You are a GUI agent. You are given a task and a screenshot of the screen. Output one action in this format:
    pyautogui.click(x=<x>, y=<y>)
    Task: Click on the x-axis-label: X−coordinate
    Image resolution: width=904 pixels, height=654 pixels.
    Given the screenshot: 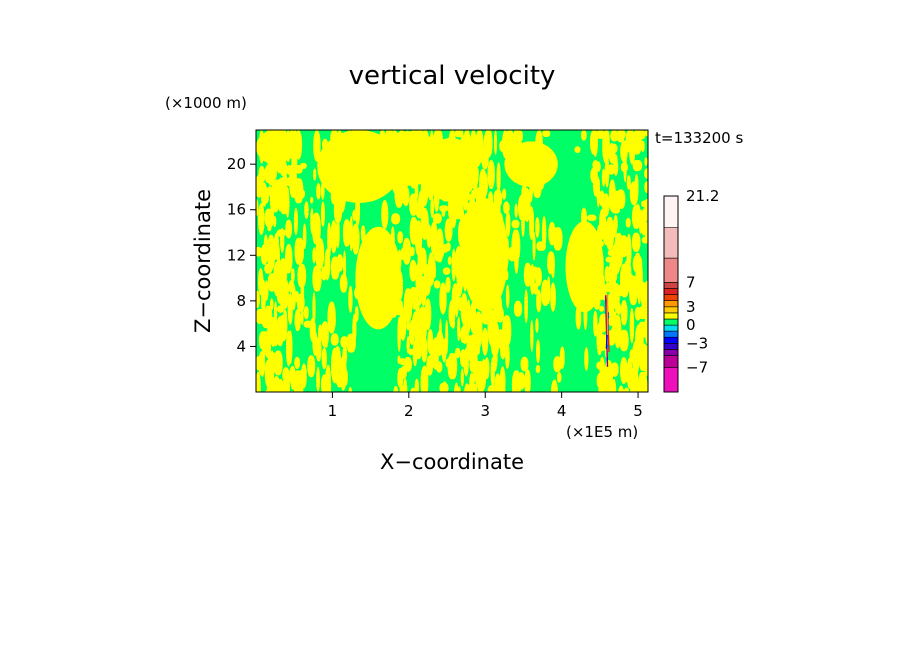 What is the action you would take?
    pyautogui.click(x=452, y=462)
    